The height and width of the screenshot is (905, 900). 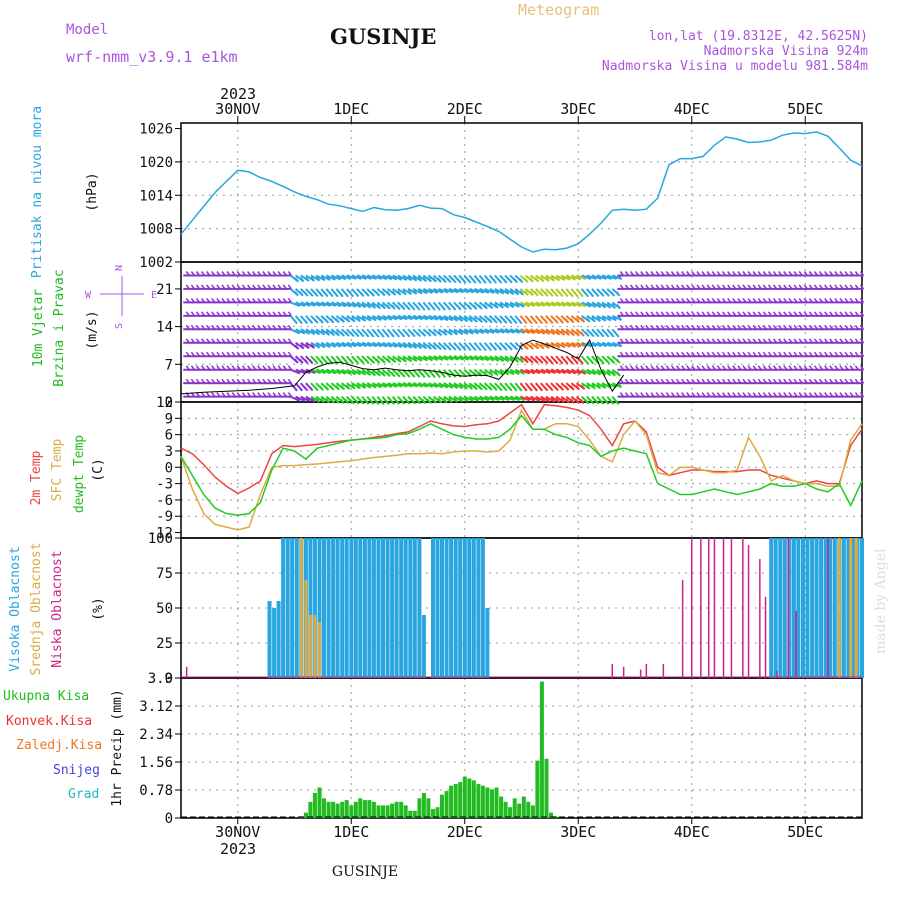 I want to click on ytick-label-clouds: 75, so click(x=164, y=574).